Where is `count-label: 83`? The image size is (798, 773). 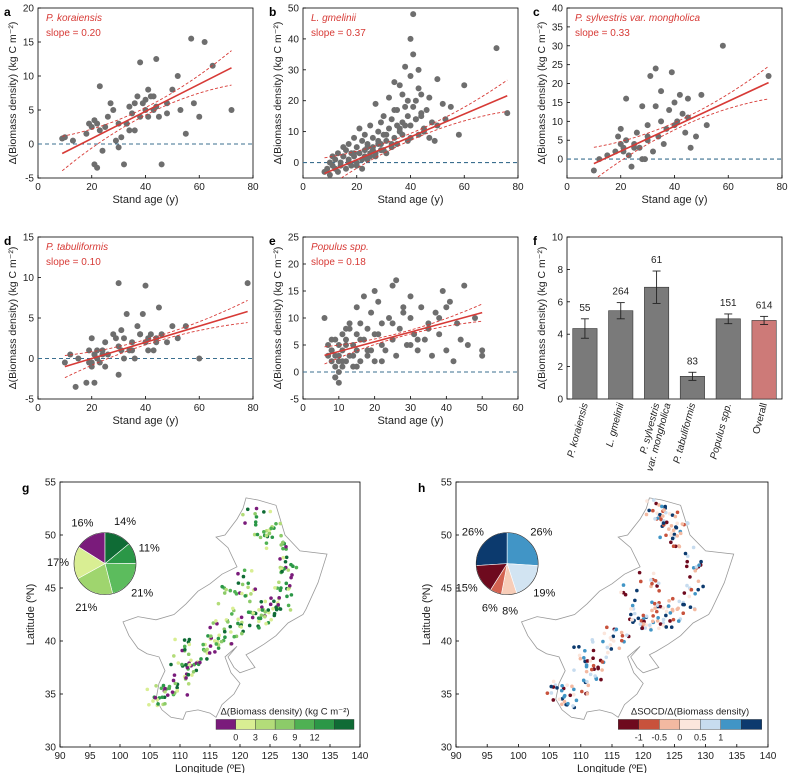
count-label: 83 is located at coordinates (693, 361).